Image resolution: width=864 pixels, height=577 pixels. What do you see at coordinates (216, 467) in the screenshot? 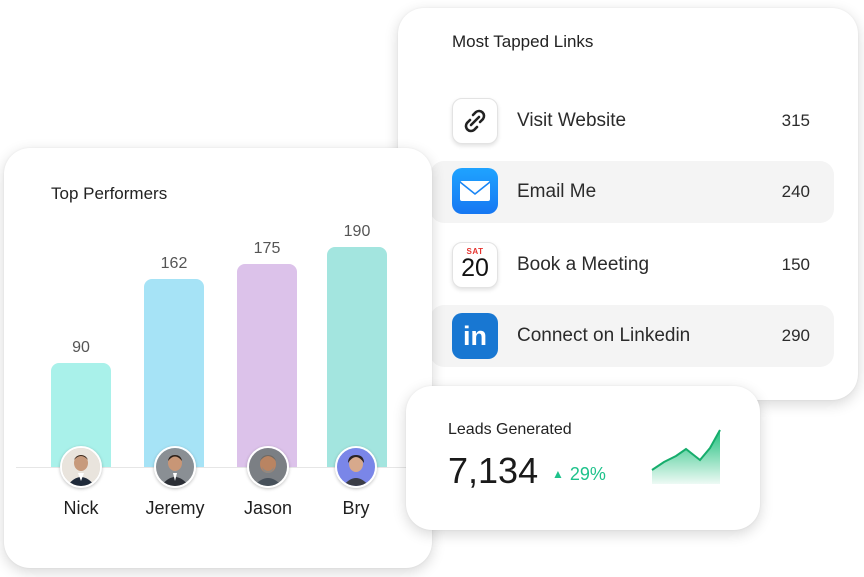
I see `chart-baseline` at bounding box center [216, 467].